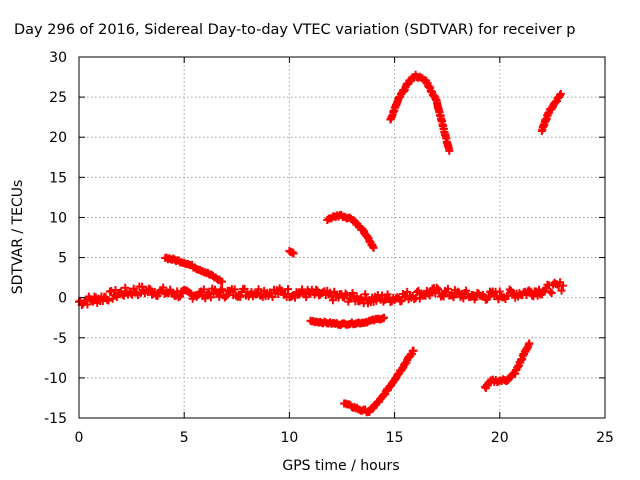  I want to click on y-tick-label: -15, so click(55, 419).